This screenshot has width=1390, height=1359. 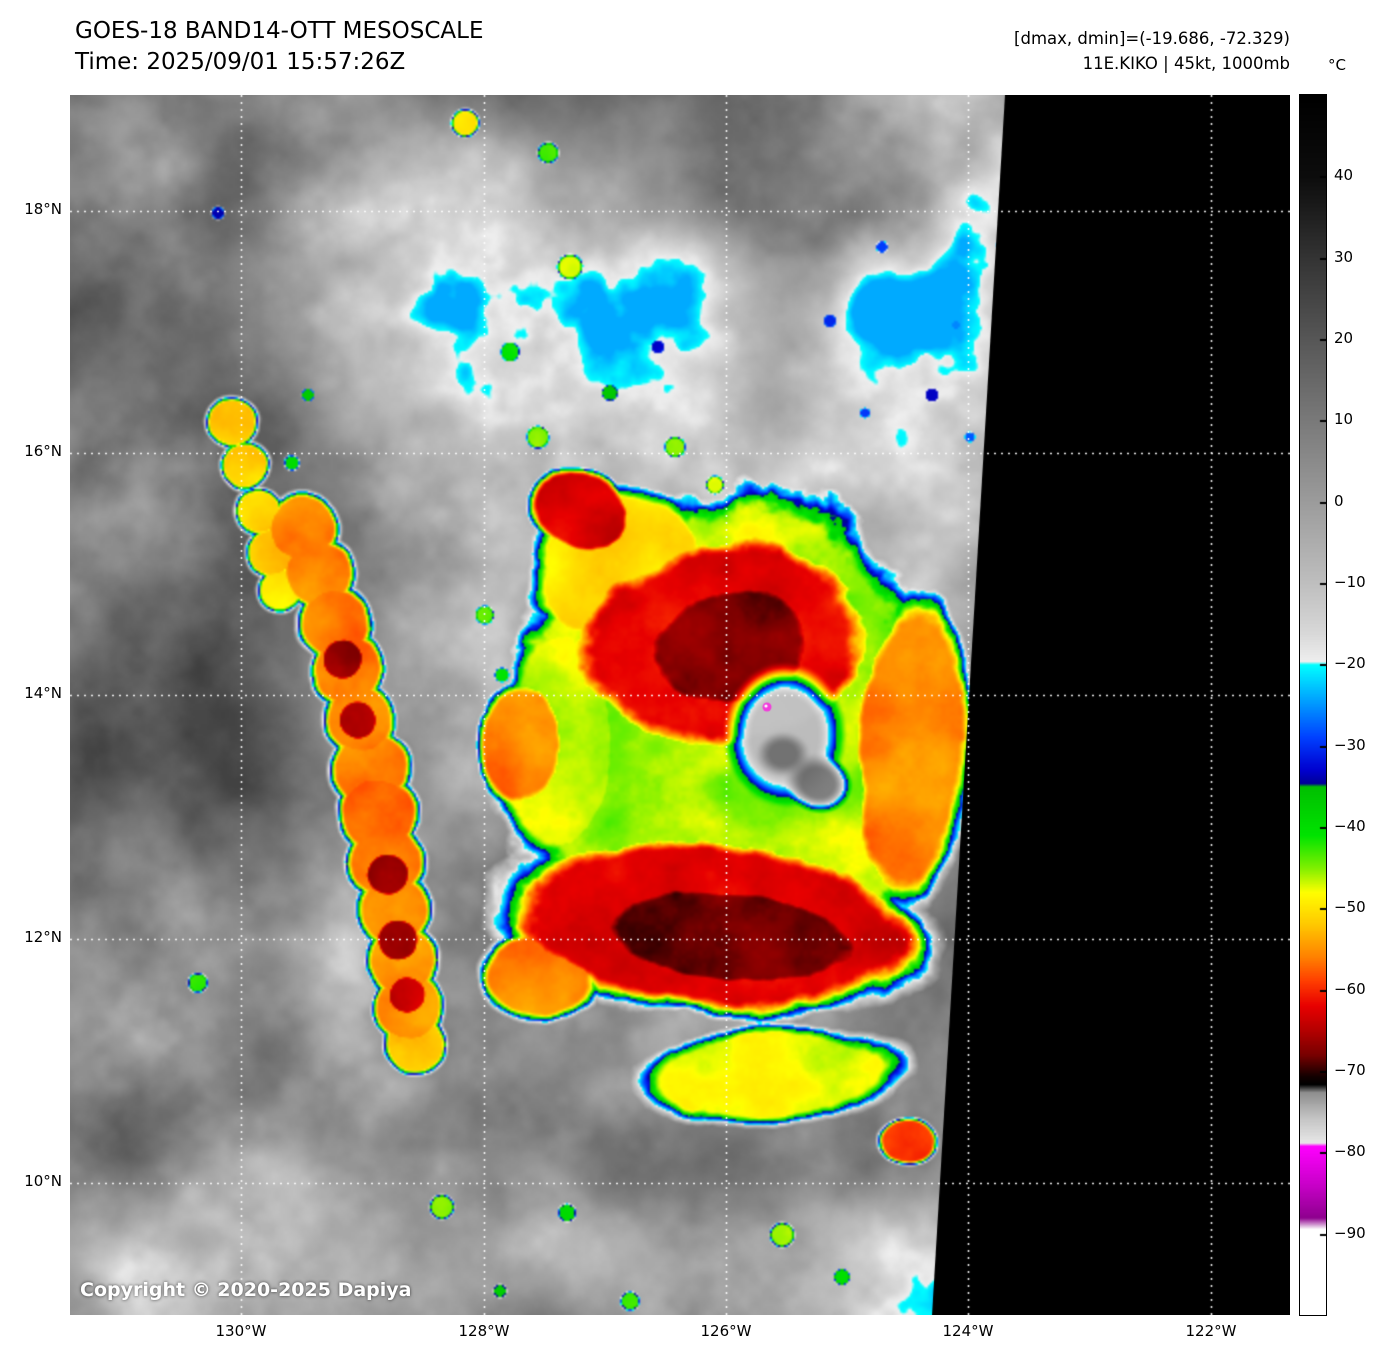 I want to click on colorbar-tick-label: 40, so click(x=1344, y=175).